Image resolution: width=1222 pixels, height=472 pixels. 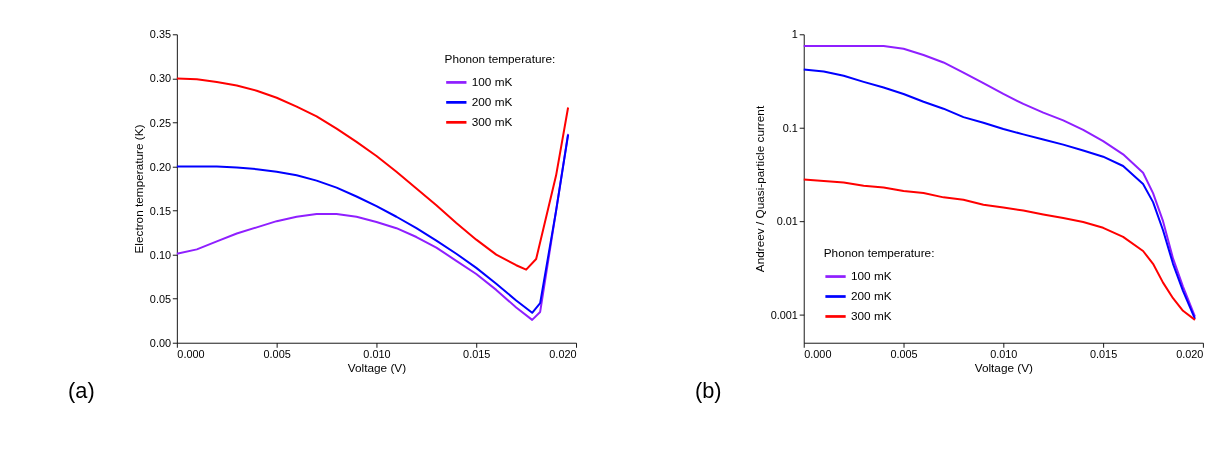 What do you see at coordinates (160, 254) in the screenshot?
I see `y-tick-label: 0.10` at bounding box center [160, 254].